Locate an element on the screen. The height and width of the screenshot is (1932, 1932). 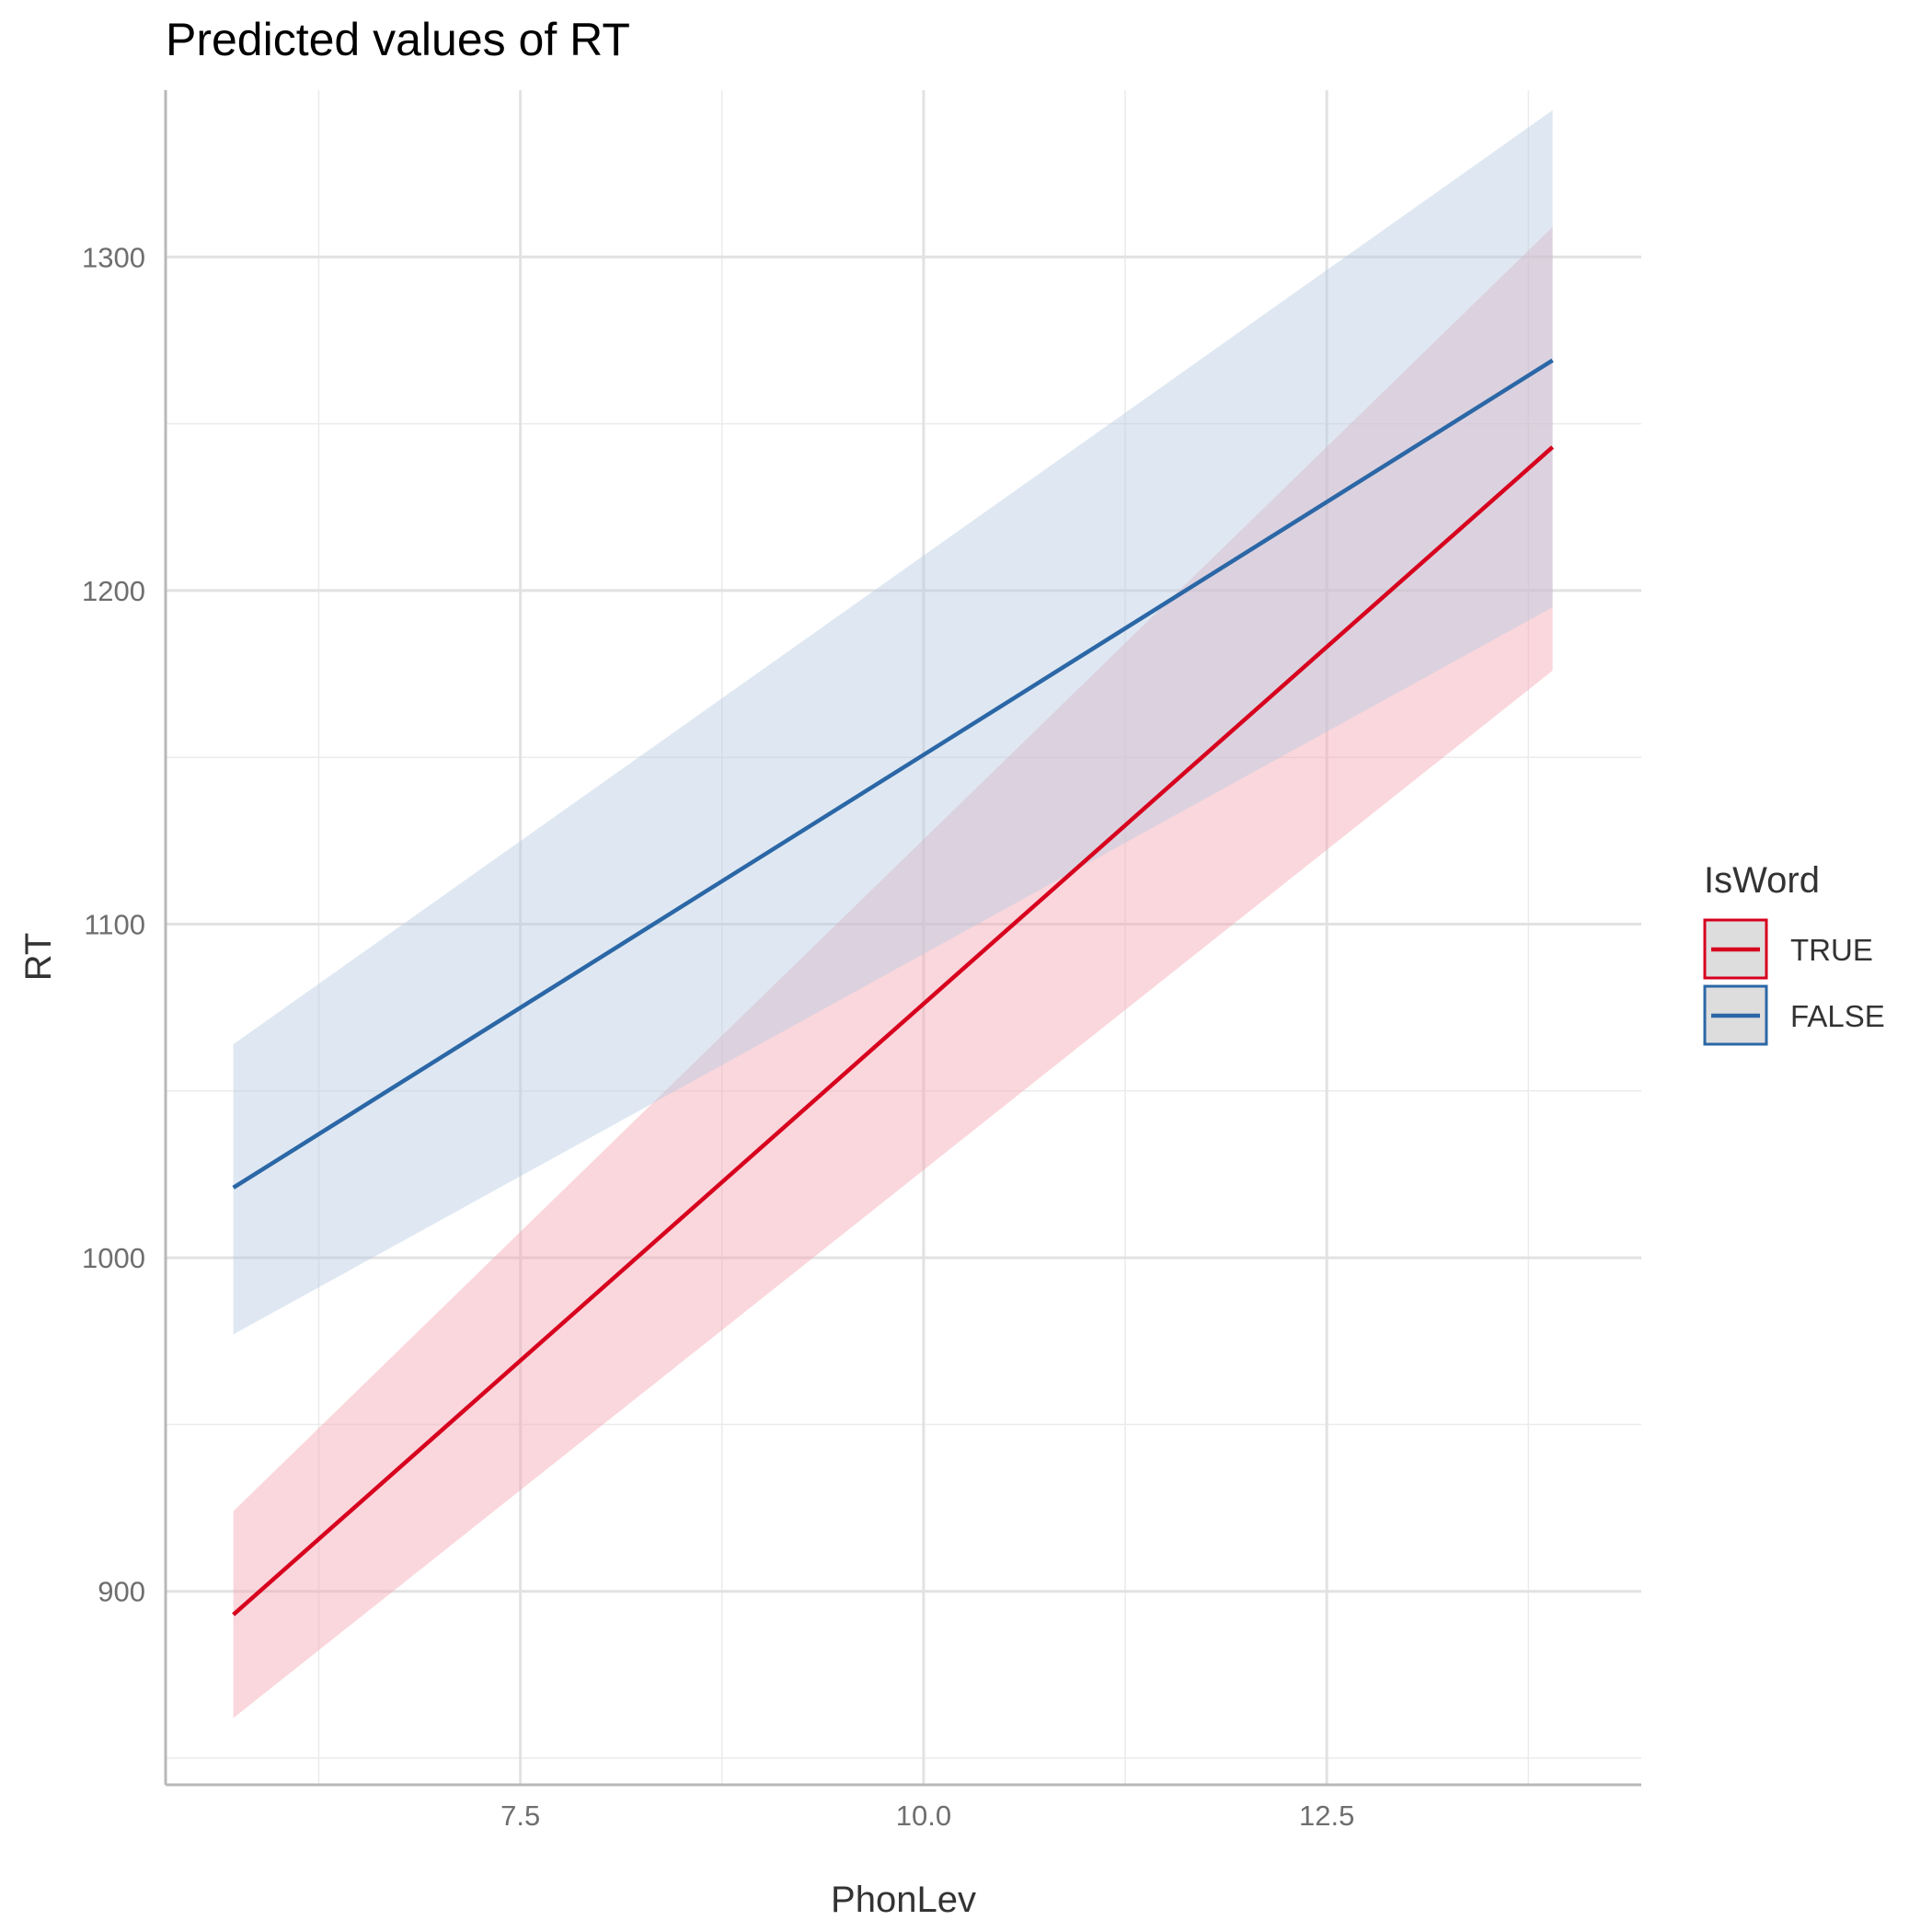
y-tick-label: 1100 is located at coordinates (114, 924).